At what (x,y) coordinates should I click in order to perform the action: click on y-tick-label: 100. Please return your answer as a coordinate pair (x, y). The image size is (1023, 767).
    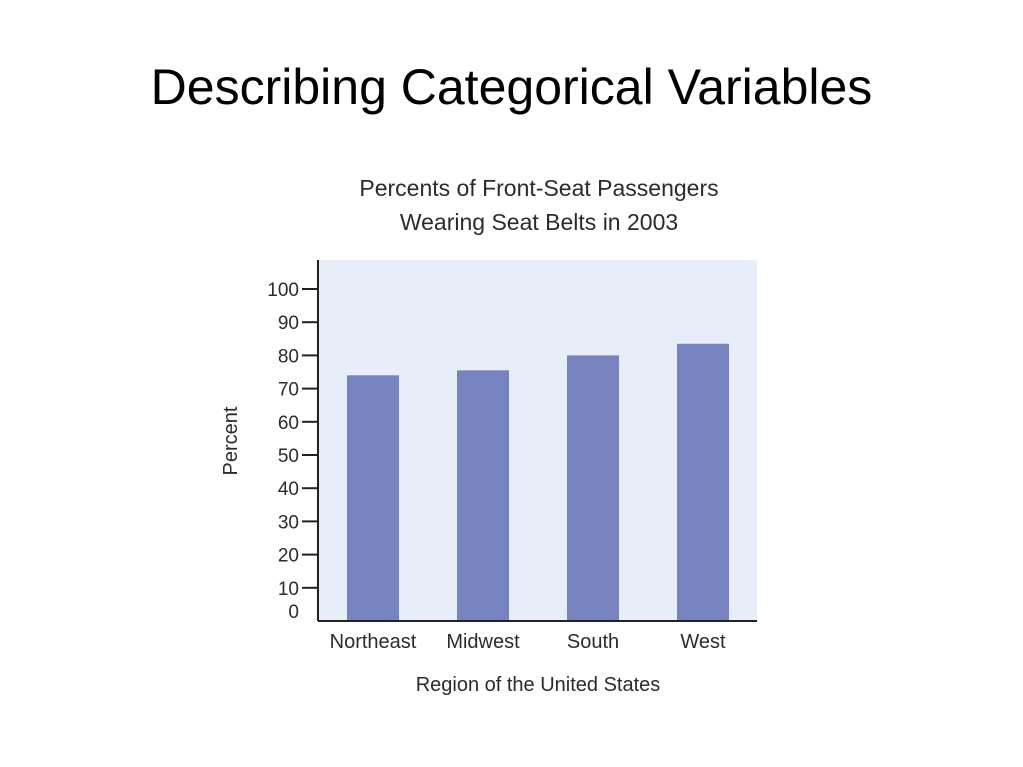
    Looking at the image, I should click on (283, 290).